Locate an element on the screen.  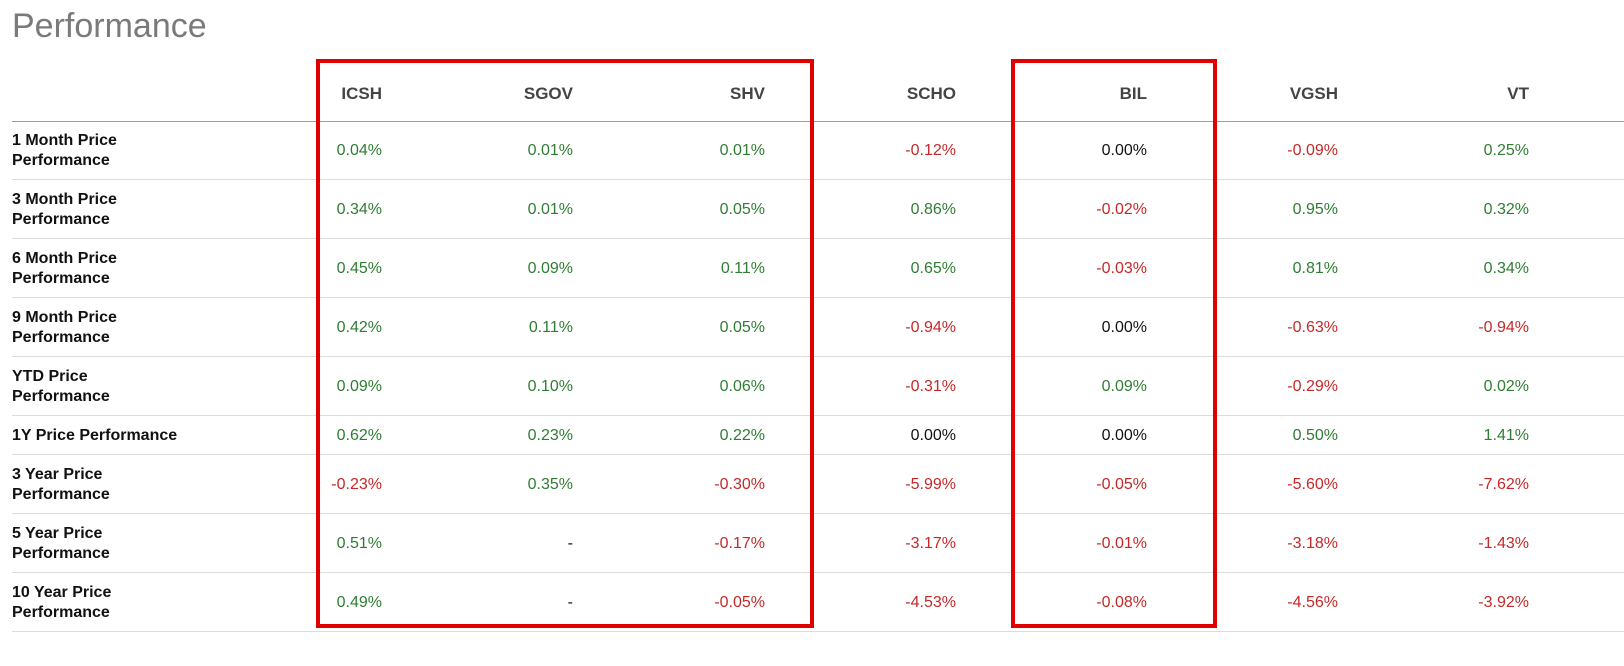
row-label: 1 Month Price Performance is located at coordinates (112, 151).